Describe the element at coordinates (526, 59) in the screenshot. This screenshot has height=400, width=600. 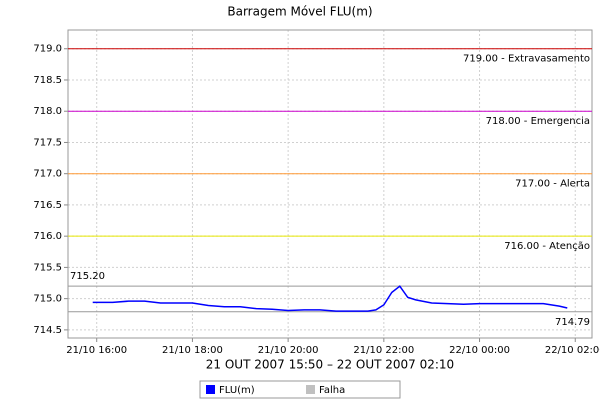
I see `threshold-label: 719.00 - Extravasamento` at that location.